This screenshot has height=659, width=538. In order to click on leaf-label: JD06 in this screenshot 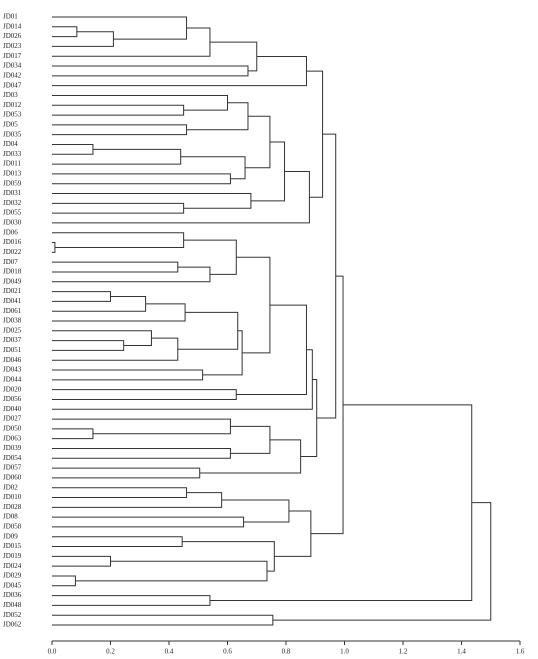, I will do `click(10, 232)`.